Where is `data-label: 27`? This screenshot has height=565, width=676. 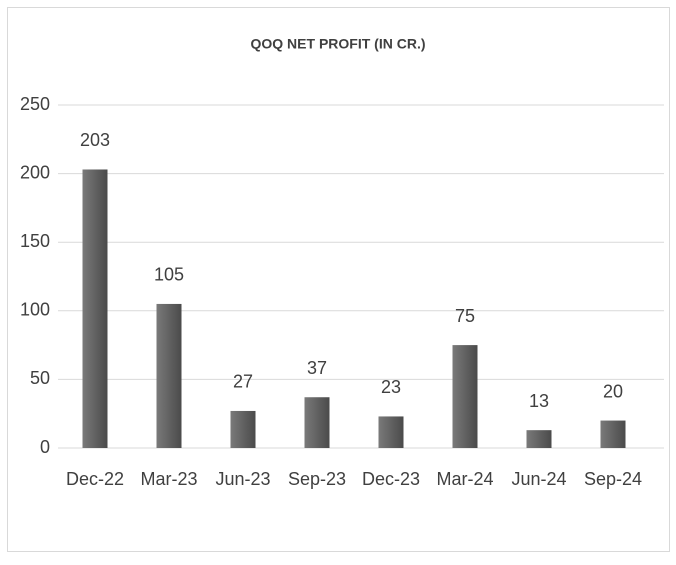 data-label: 27 is located at coordinates (243, 382).